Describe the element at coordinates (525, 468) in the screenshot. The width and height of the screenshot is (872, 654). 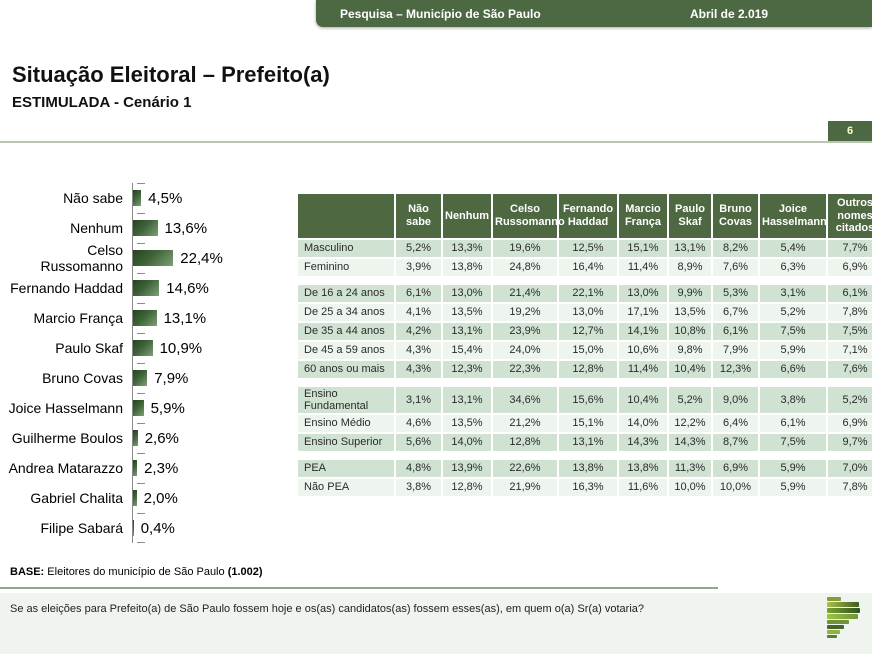
I see `table-cell: 22,6%` at that location.